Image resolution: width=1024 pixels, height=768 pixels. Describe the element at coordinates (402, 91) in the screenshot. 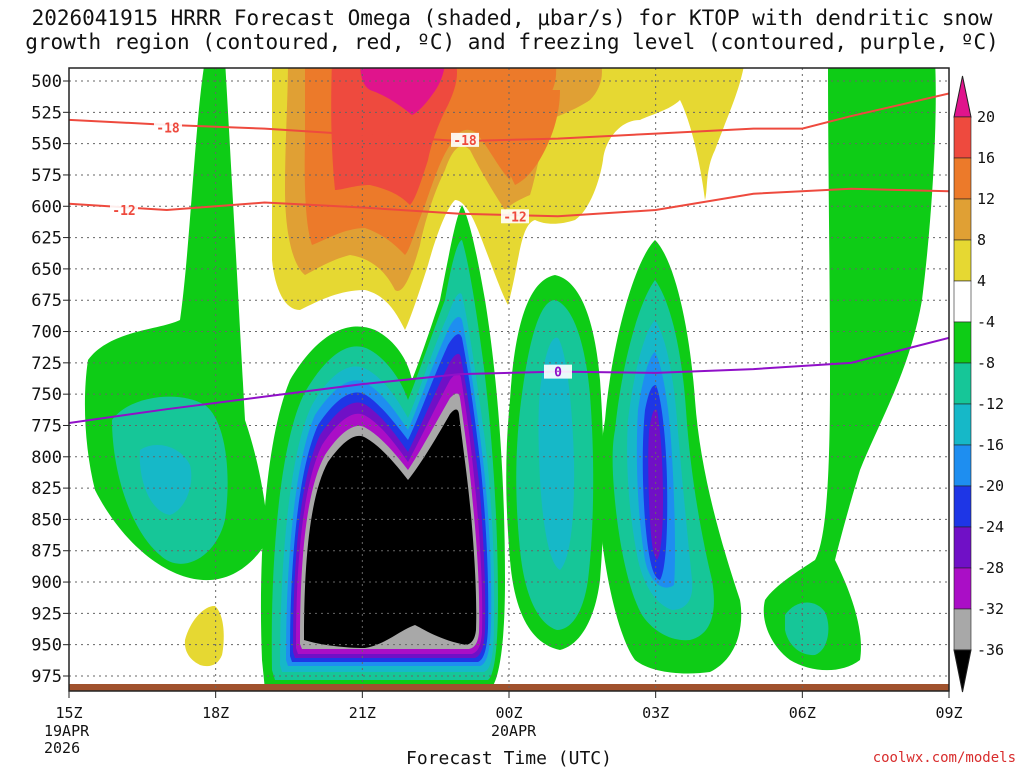

I see `omega-fill-descent-magenta` at that location.